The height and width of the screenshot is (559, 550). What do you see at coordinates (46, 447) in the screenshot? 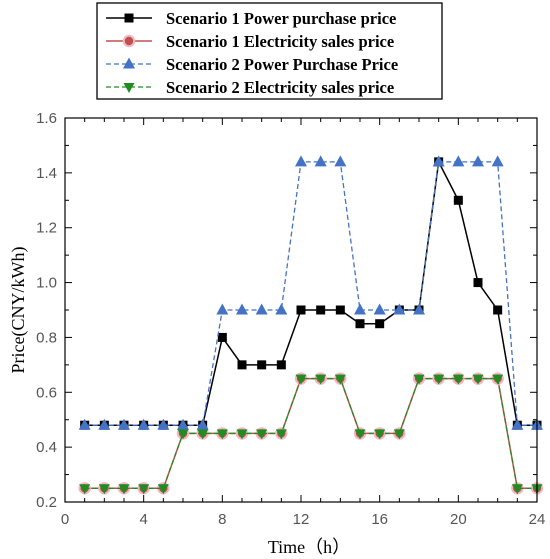
I see `y-tick-label: 0.4` at bounding box center [46, 447].